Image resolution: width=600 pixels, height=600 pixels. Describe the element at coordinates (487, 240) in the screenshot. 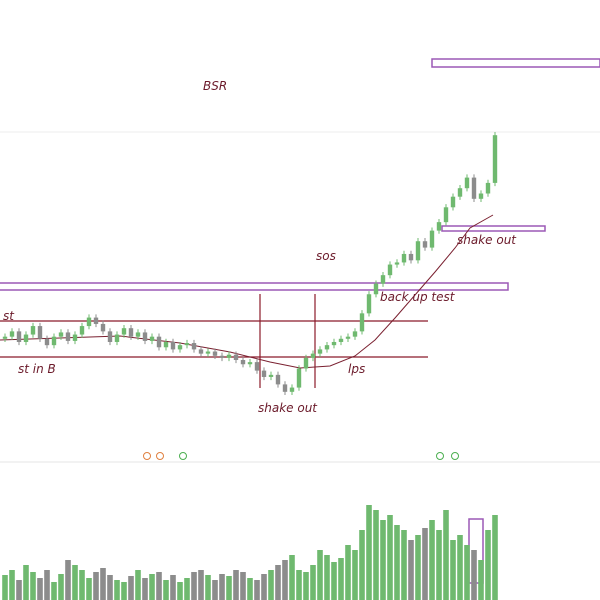

I see `annotation: shake out` at that location.